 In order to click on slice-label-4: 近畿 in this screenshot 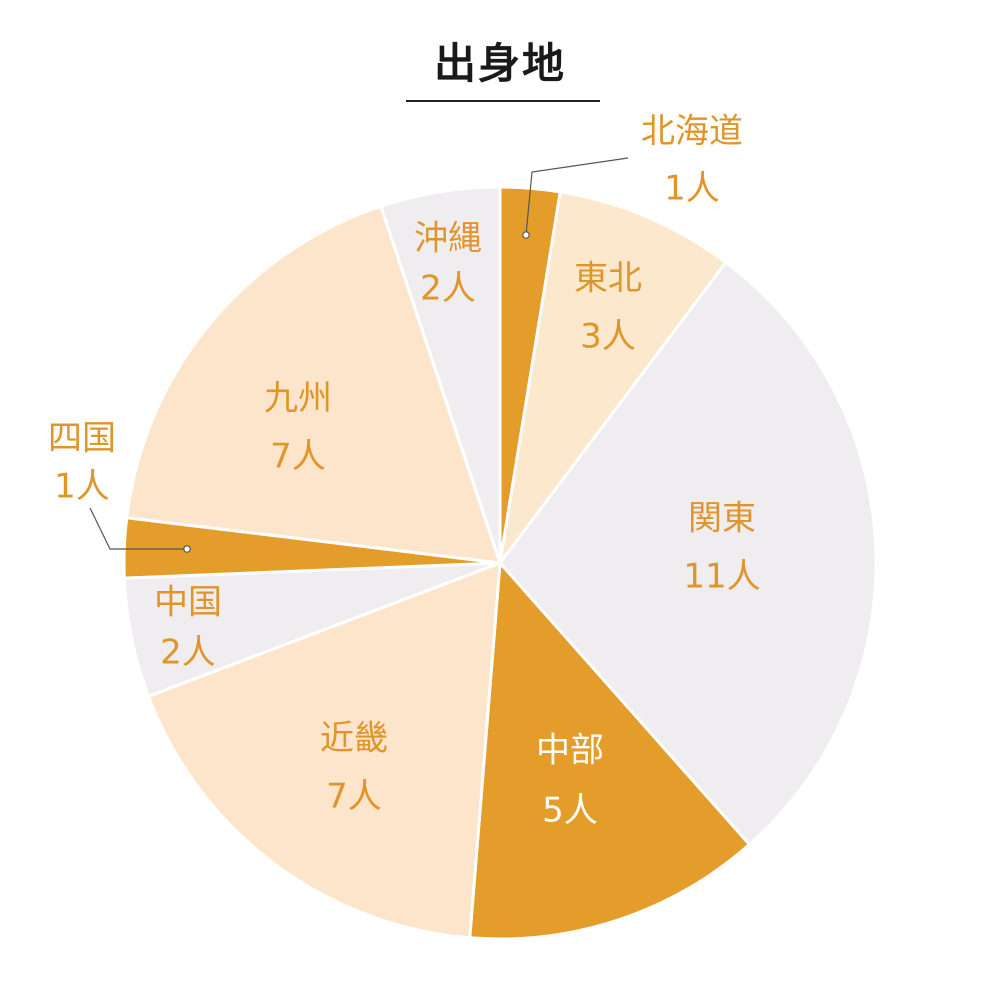, I will do `click(354, 739)`.